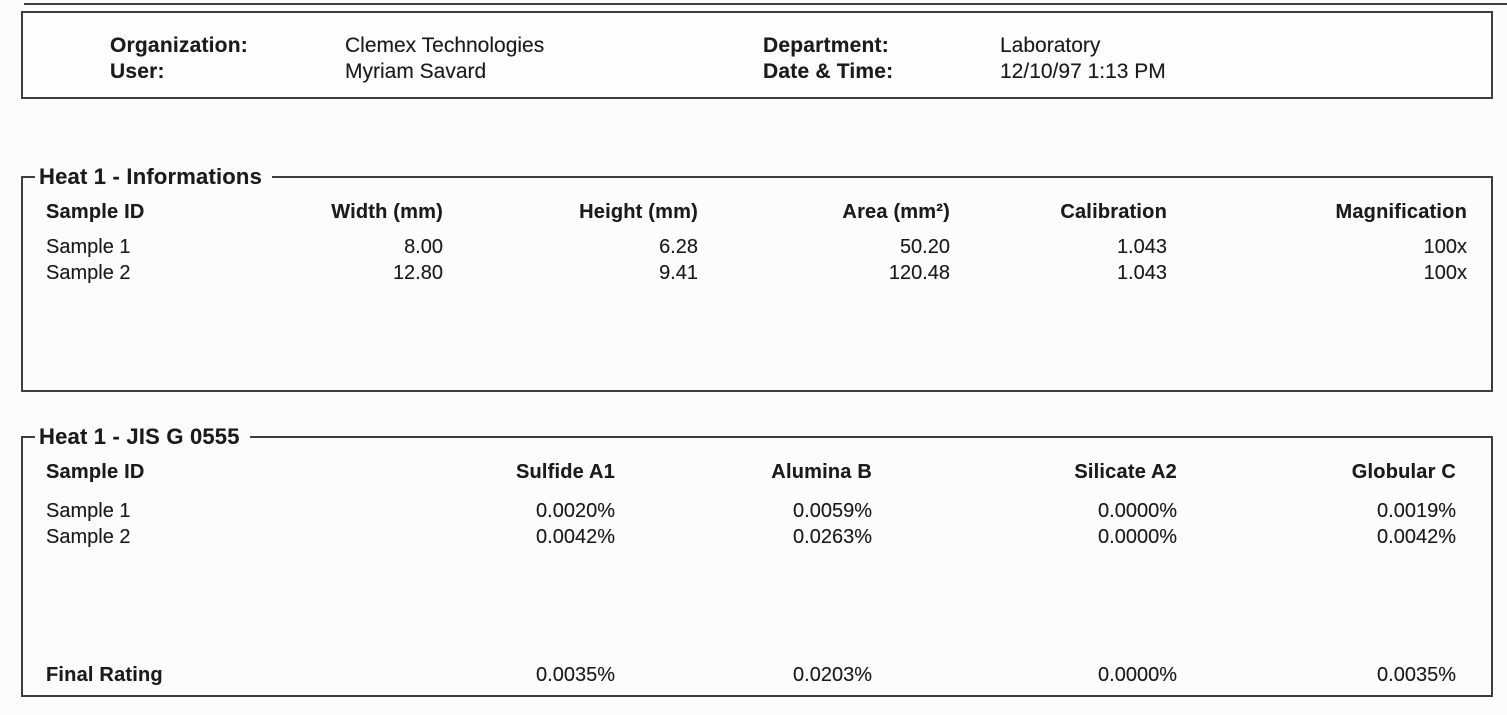  Describe the element at coordinates (828, 71) in the screenshot. I see `datetime-label: Date & Time:` at that location.